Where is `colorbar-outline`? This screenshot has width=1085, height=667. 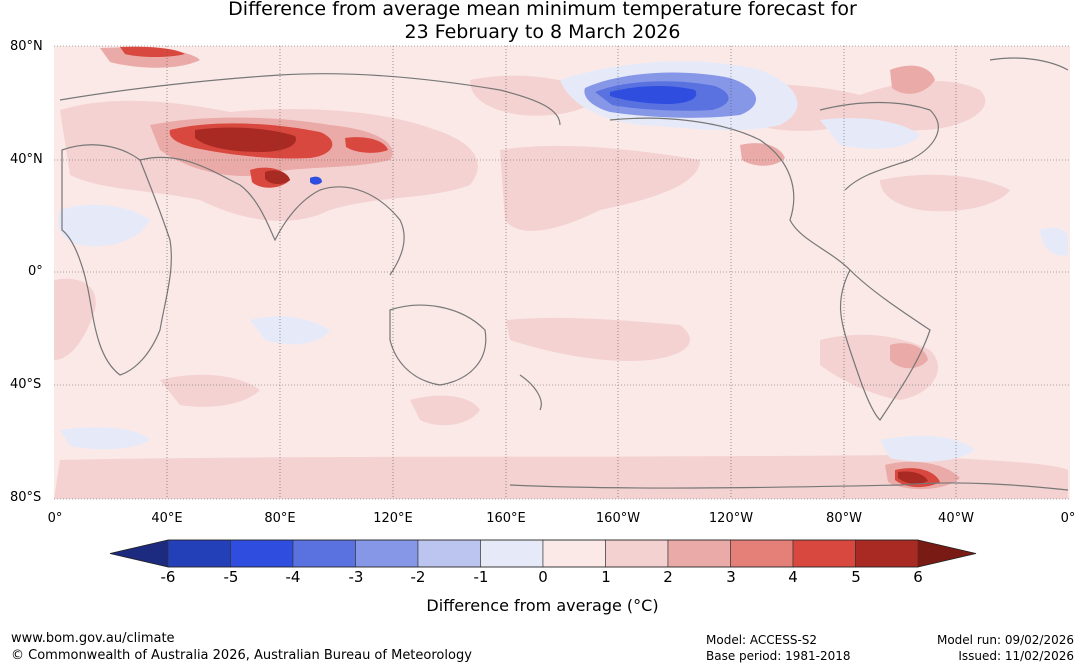 colorbar-outline is located at coordinates (543, 553).